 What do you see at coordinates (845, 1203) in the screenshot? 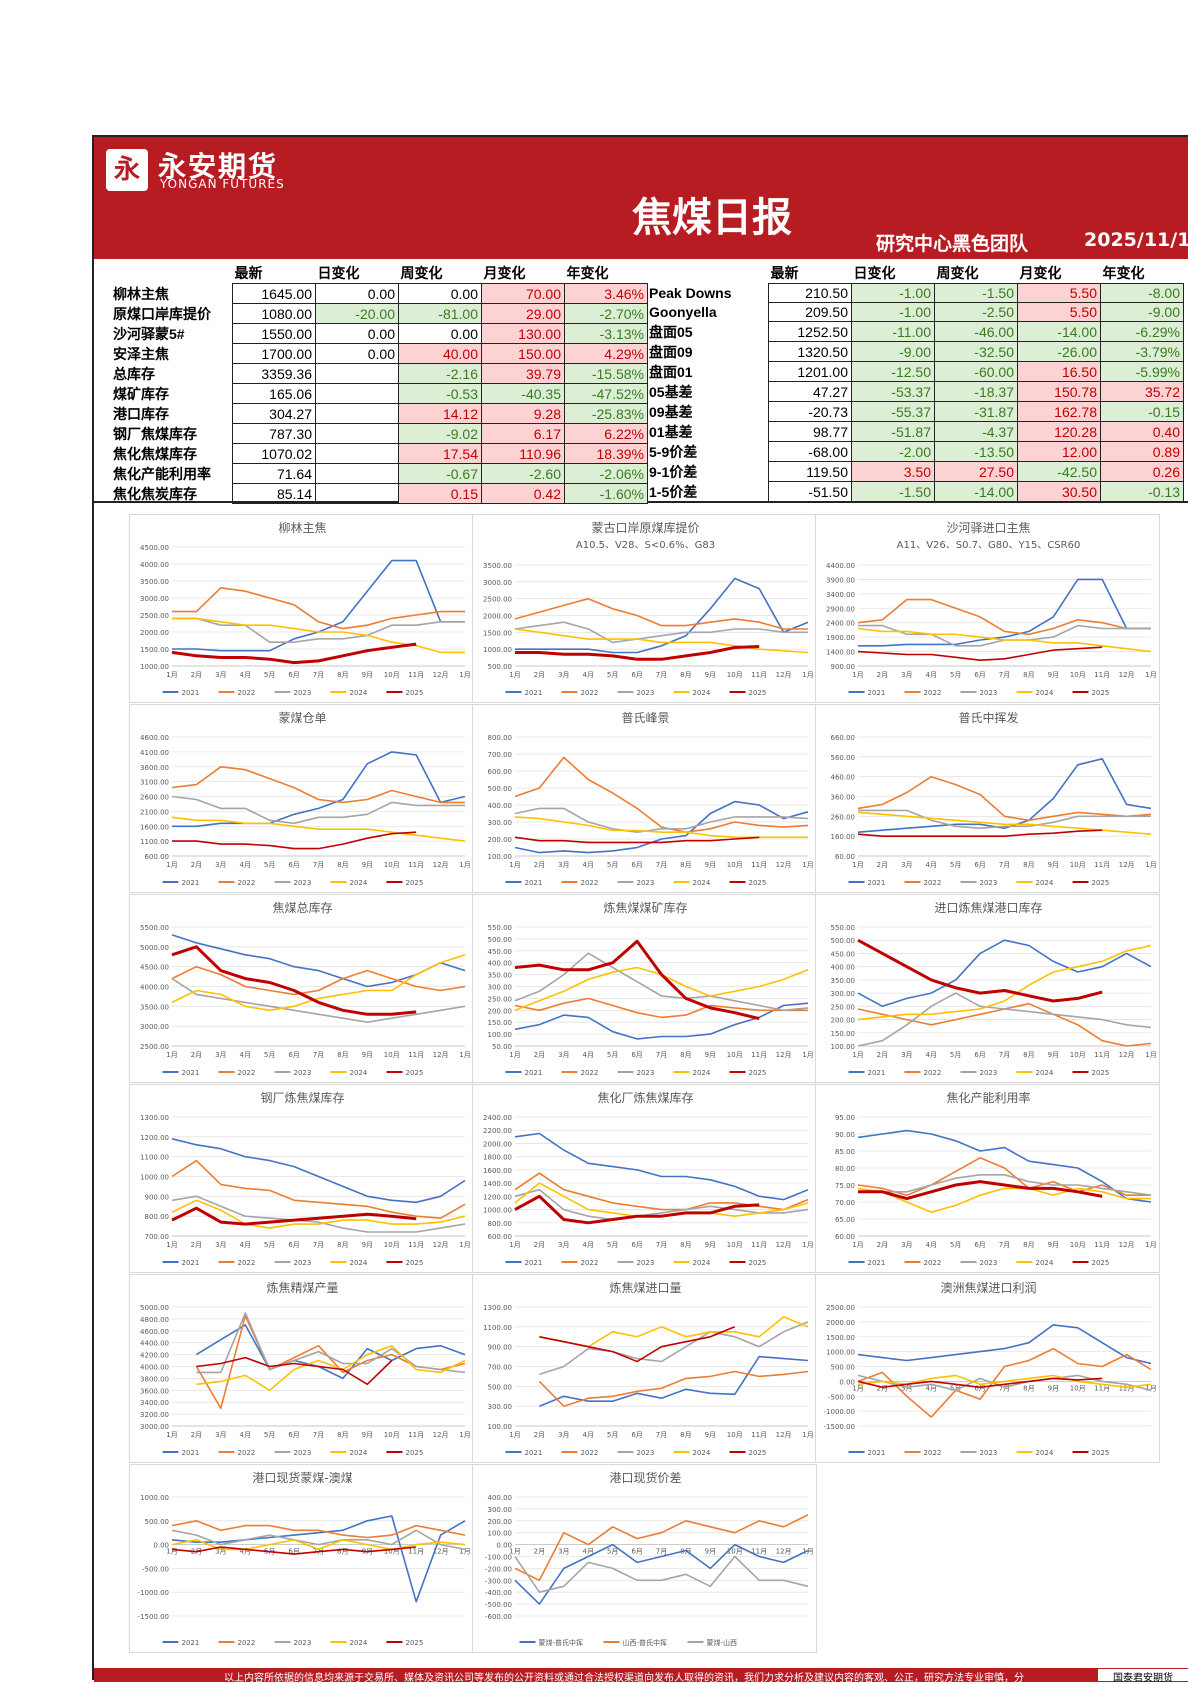
I see `y-tick-label: 70.00` at bounding box center [845, 1203].